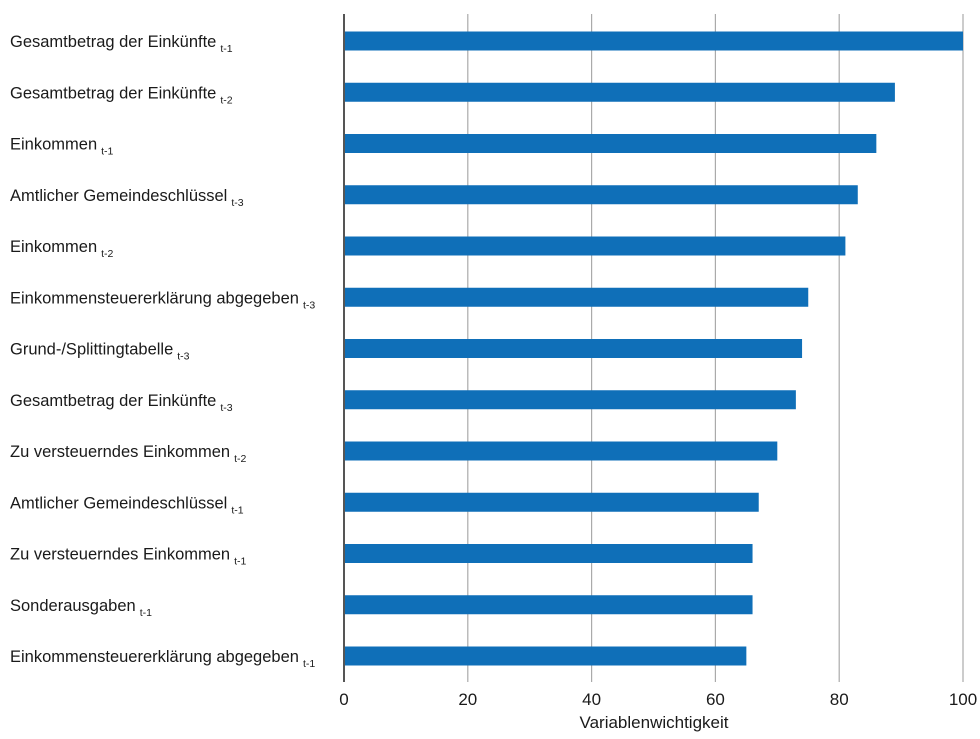  I want to click on x-tick-label: 40, so click(591, 699).